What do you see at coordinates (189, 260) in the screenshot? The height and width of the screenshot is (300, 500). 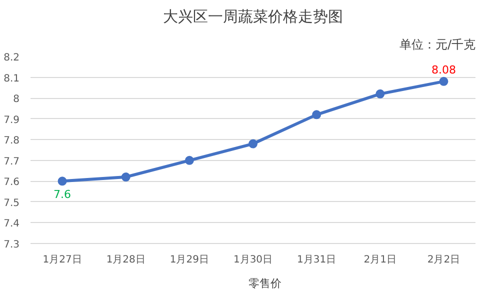 I see `x-tick-label: 1月29日` at bounding box center [189, 260].